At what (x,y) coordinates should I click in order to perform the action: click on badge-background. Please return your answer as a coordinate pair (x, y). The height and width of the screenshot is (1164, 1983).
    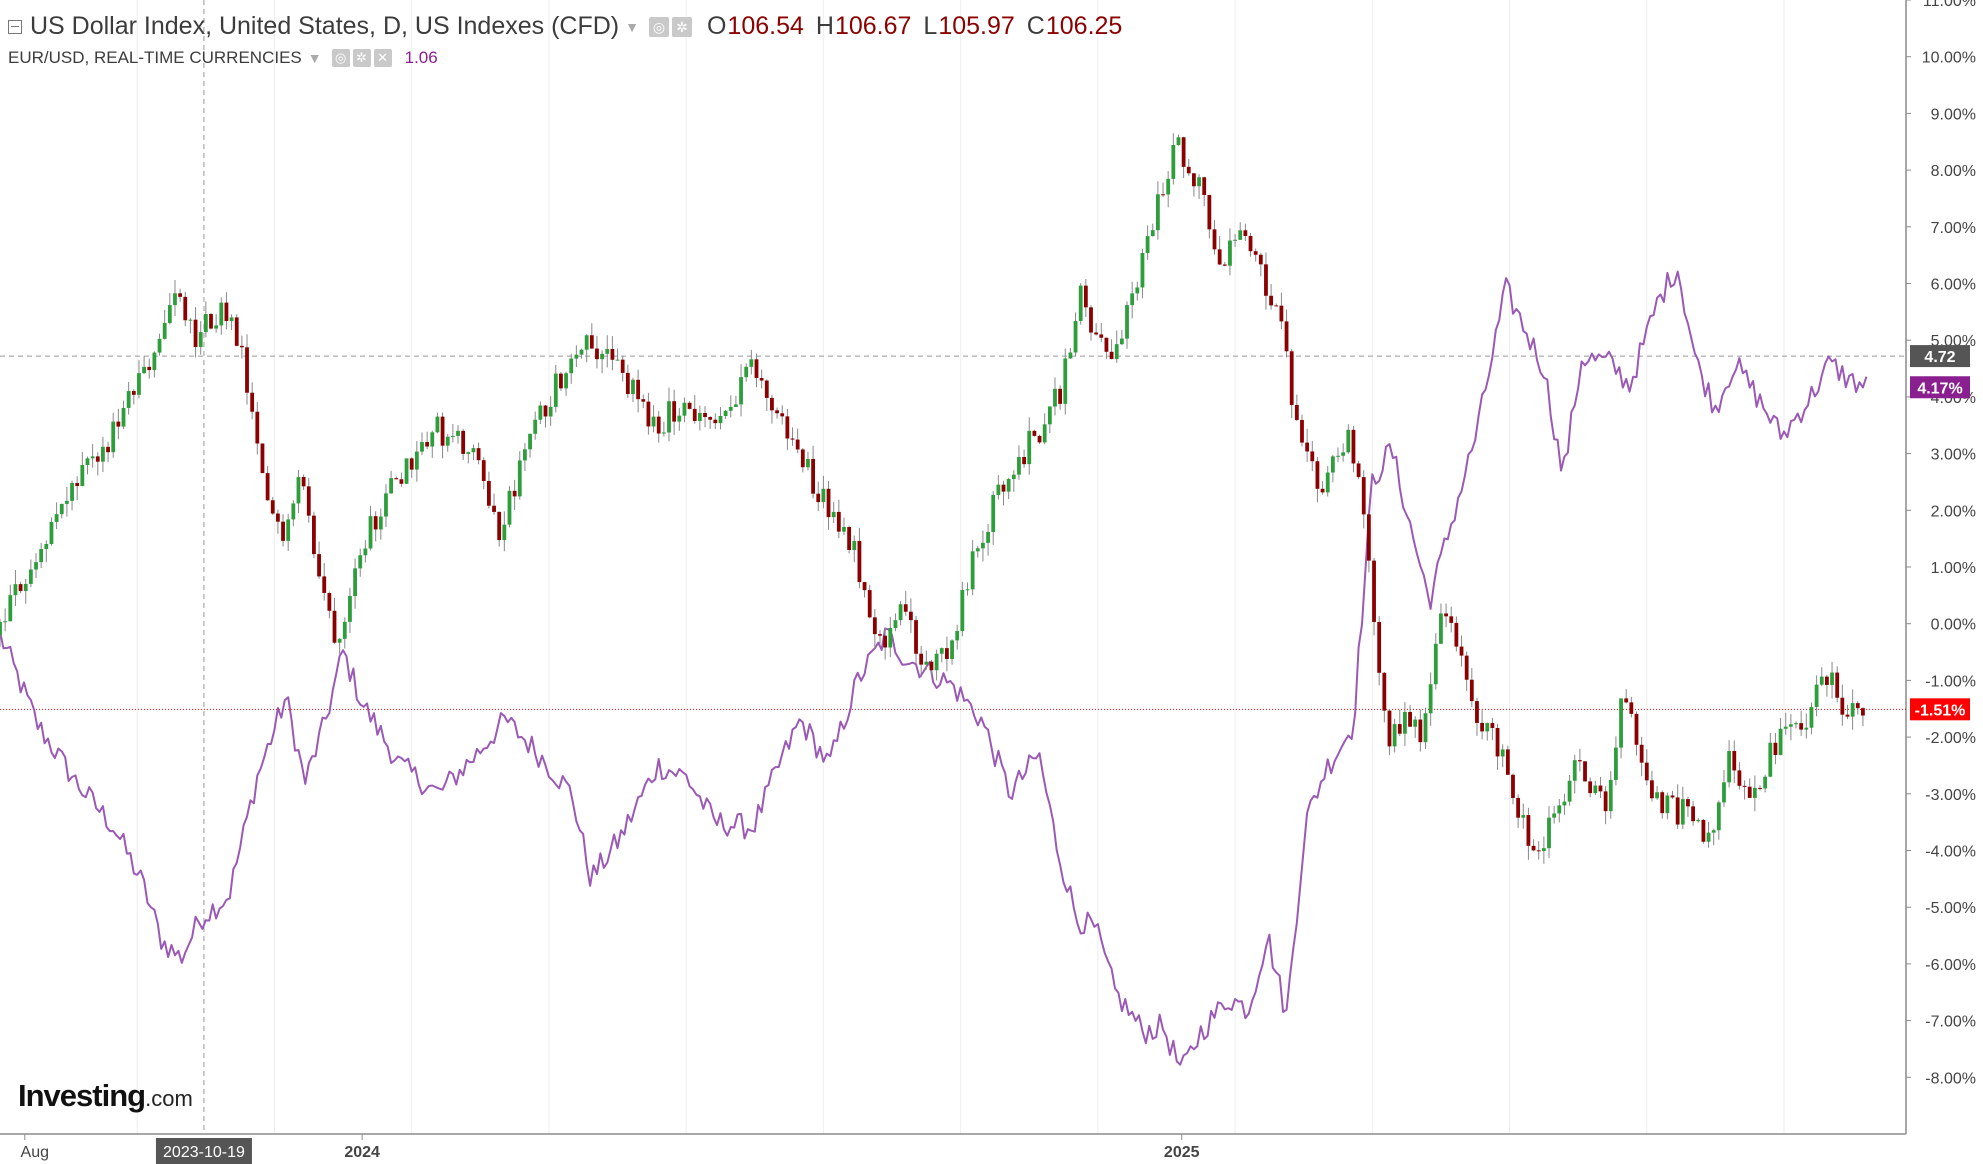
    Looking at the image, I should click on (1940, 356).